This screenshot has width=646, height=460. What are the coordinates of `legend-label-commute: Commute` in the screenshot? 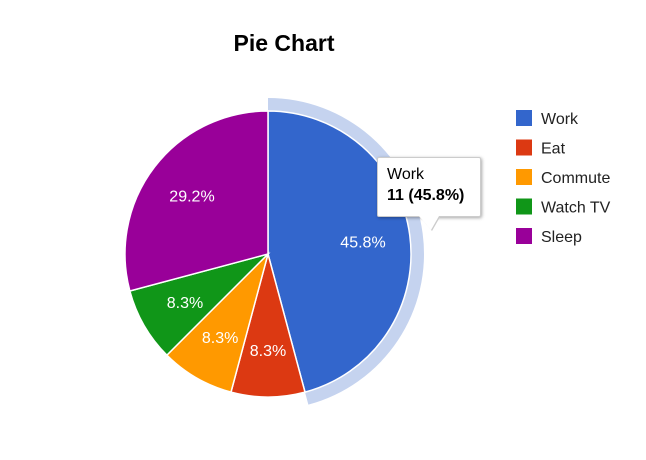 It's located at (575, 178).